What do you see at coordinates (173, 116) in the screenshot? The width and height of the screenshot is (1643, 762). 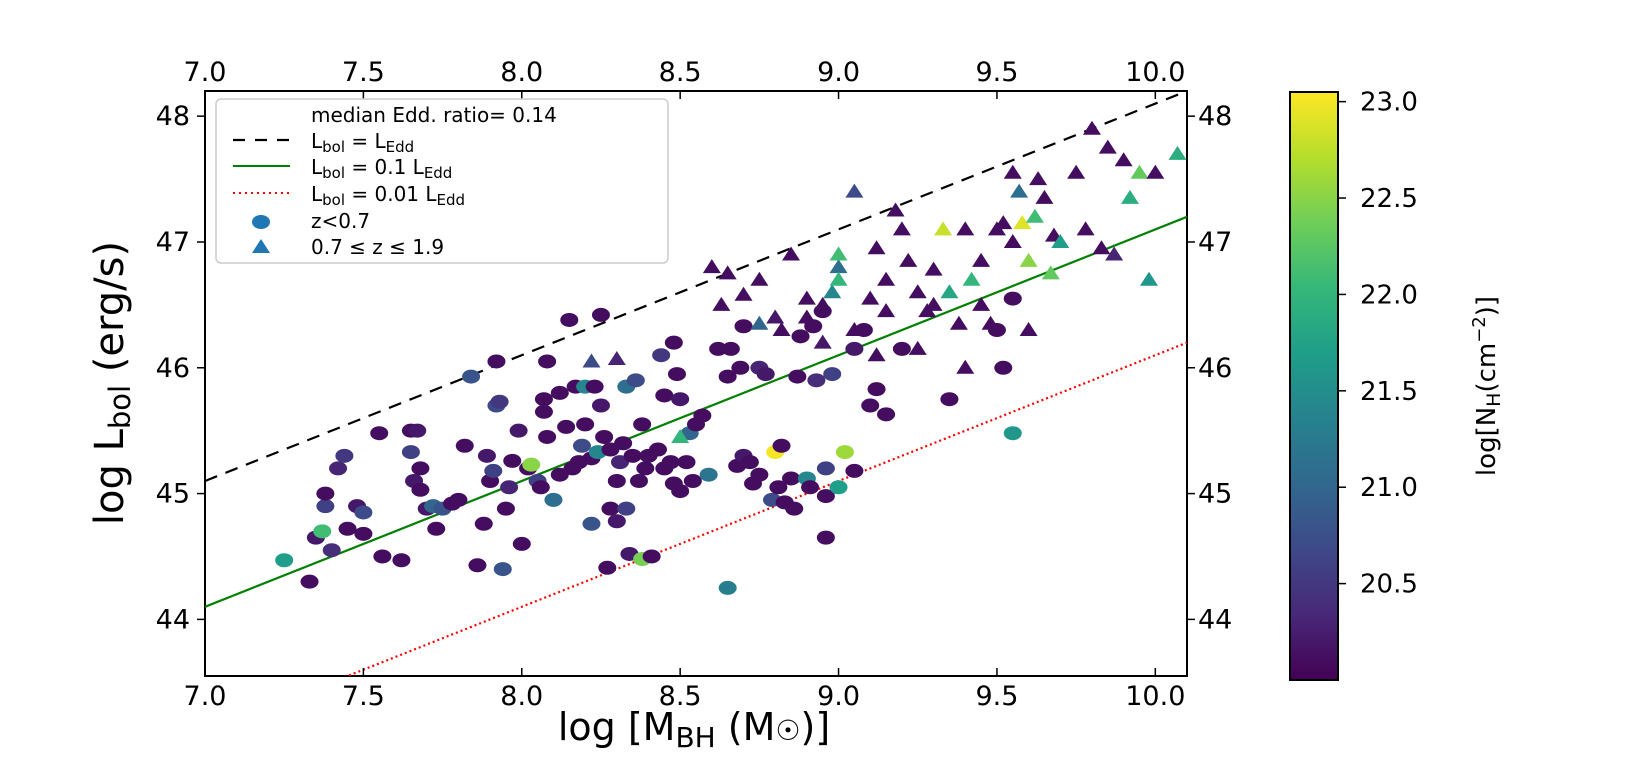 I see `y-tick-label-left: 48` at bounding box center [173, 116].